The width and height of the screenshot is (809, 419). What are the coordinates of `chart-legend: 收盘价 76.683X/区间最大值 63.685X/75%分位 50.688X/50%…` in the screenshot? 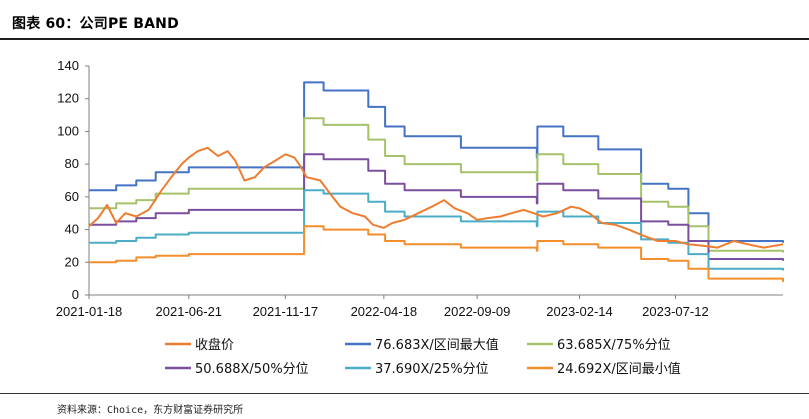 It's located at (423, 357).